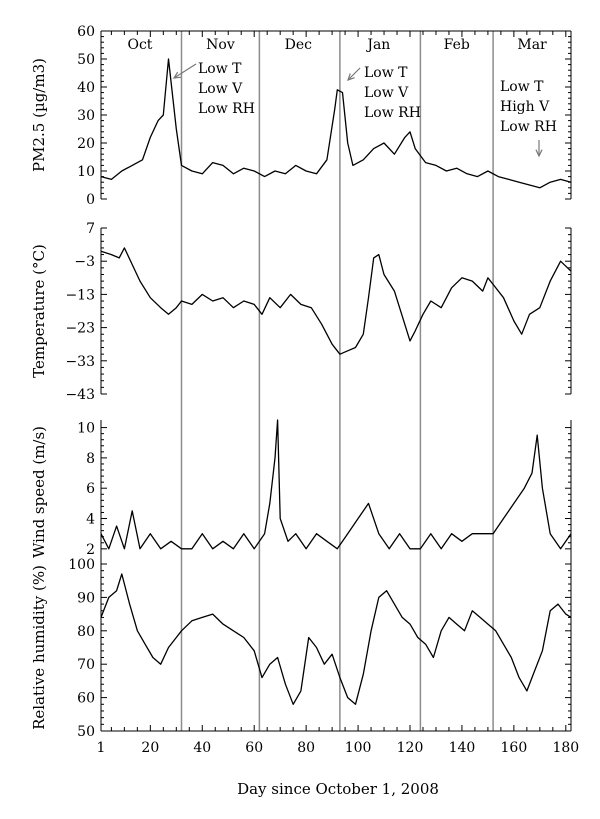 The image size is (600, 819). What do you see at coordinates (254, 748) in the screenshot?
I see `x-tick-label: 60` at bounding box center [254, 748].